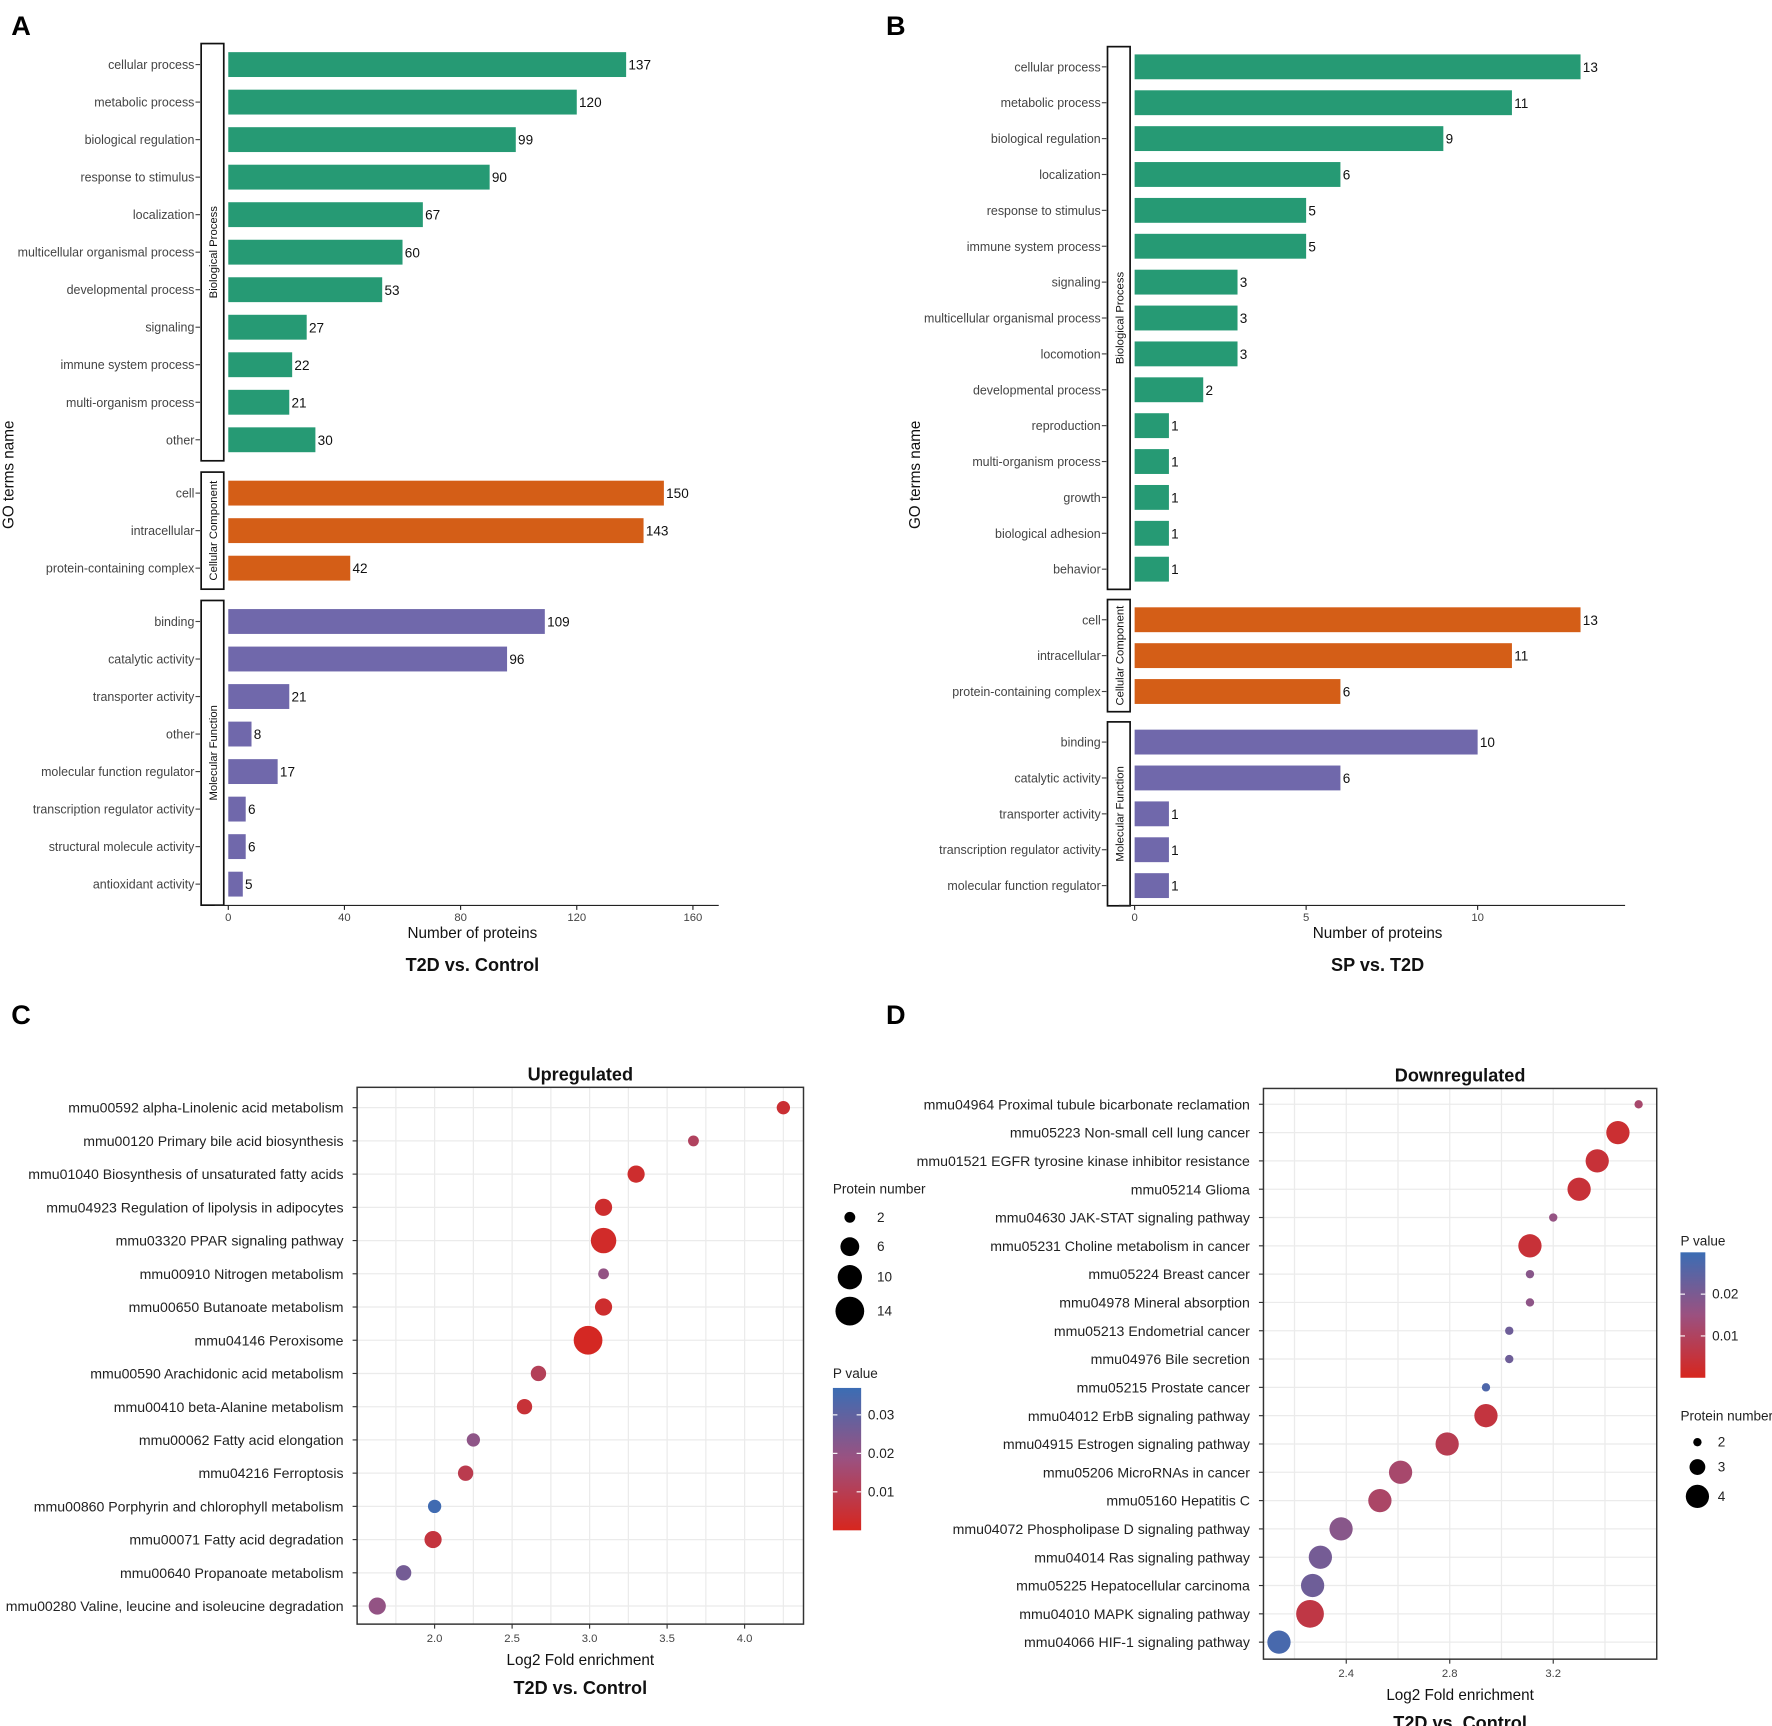 The height and width of the screenshot is (1726, 1772). Describe the element at coordinates (216, 1374) in the screenshot. I see `term-label: mmu00590 Arachidonic acid metabolism` at that location.